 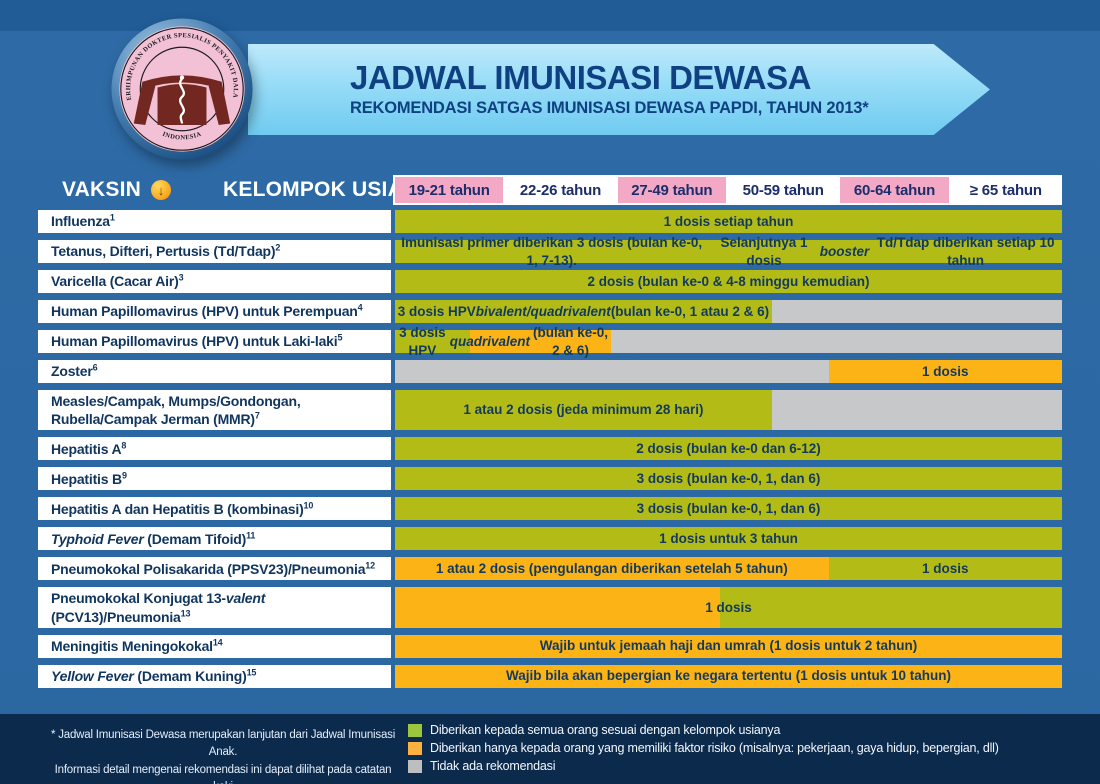 I want to click on table-row: Zoster6 1 dosis, so click(x=550, y=371).